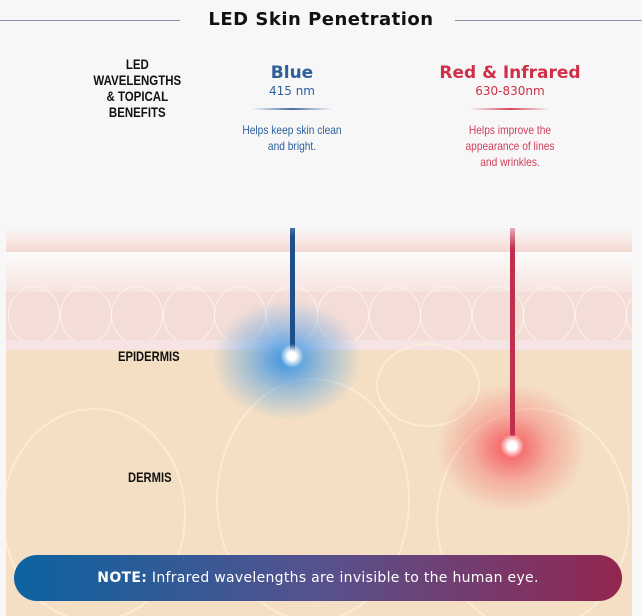  I want to click on benefit-line: Helps keep skin clean, so click(292, 130).